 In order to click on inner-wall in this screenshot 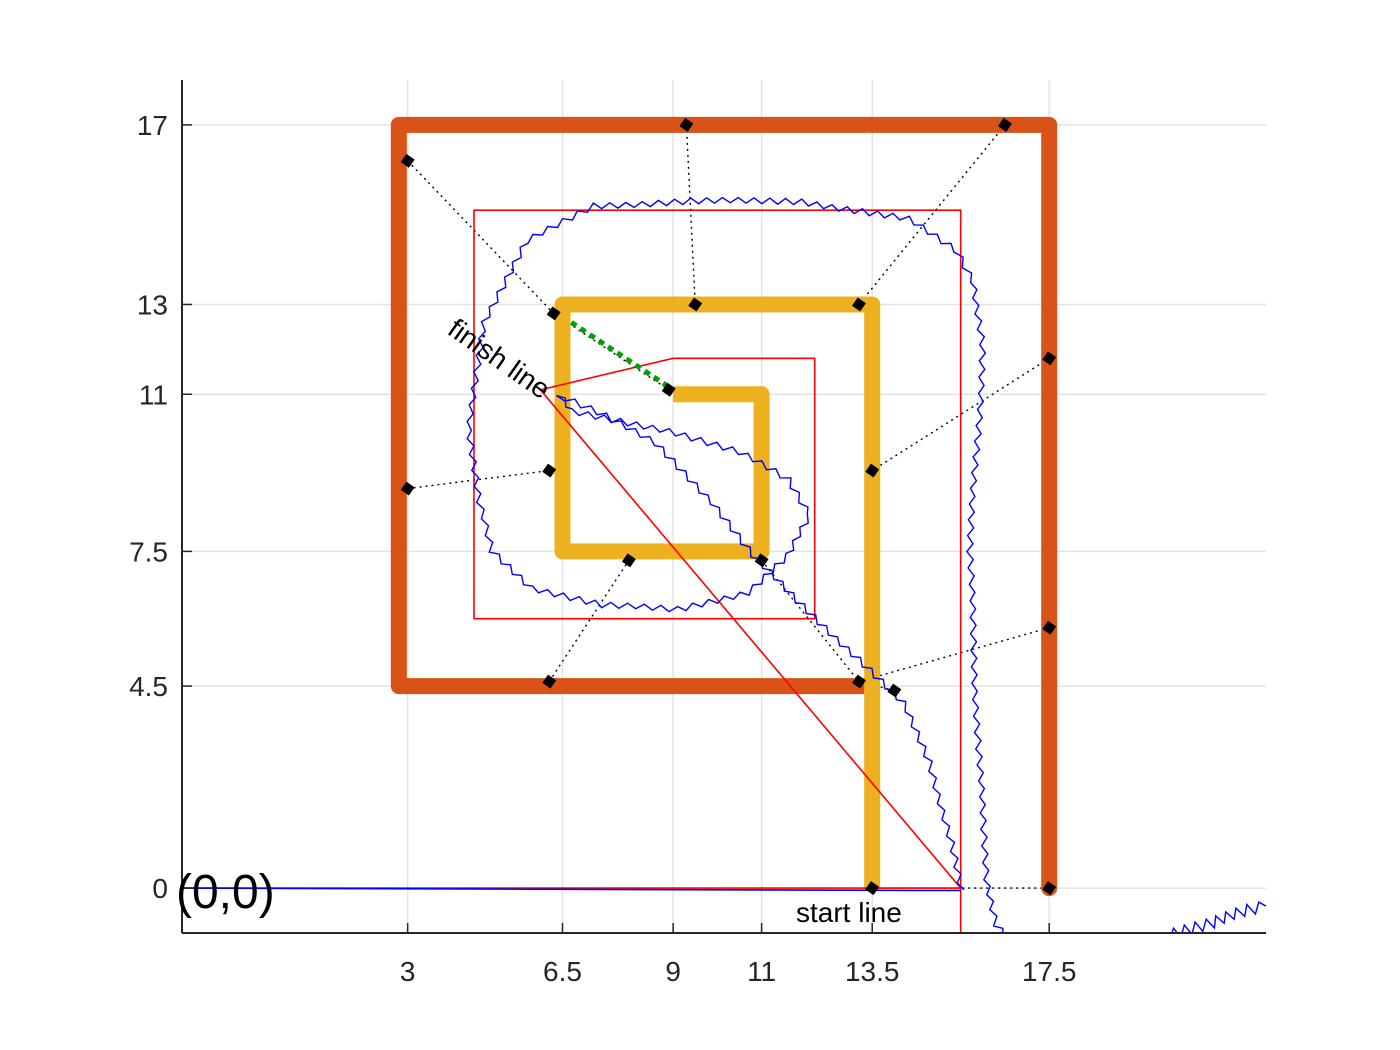, I will do `click(717, 592)`.